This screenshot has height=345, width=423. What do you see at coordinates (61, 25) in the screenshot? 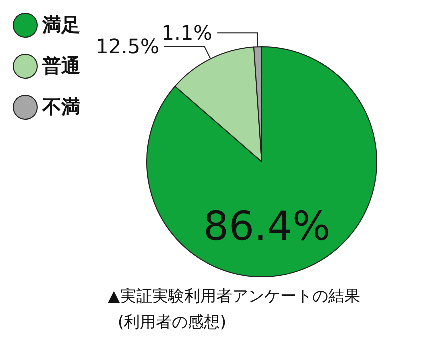
I see `legend-label: 満足` at bounding box center [61, 25].